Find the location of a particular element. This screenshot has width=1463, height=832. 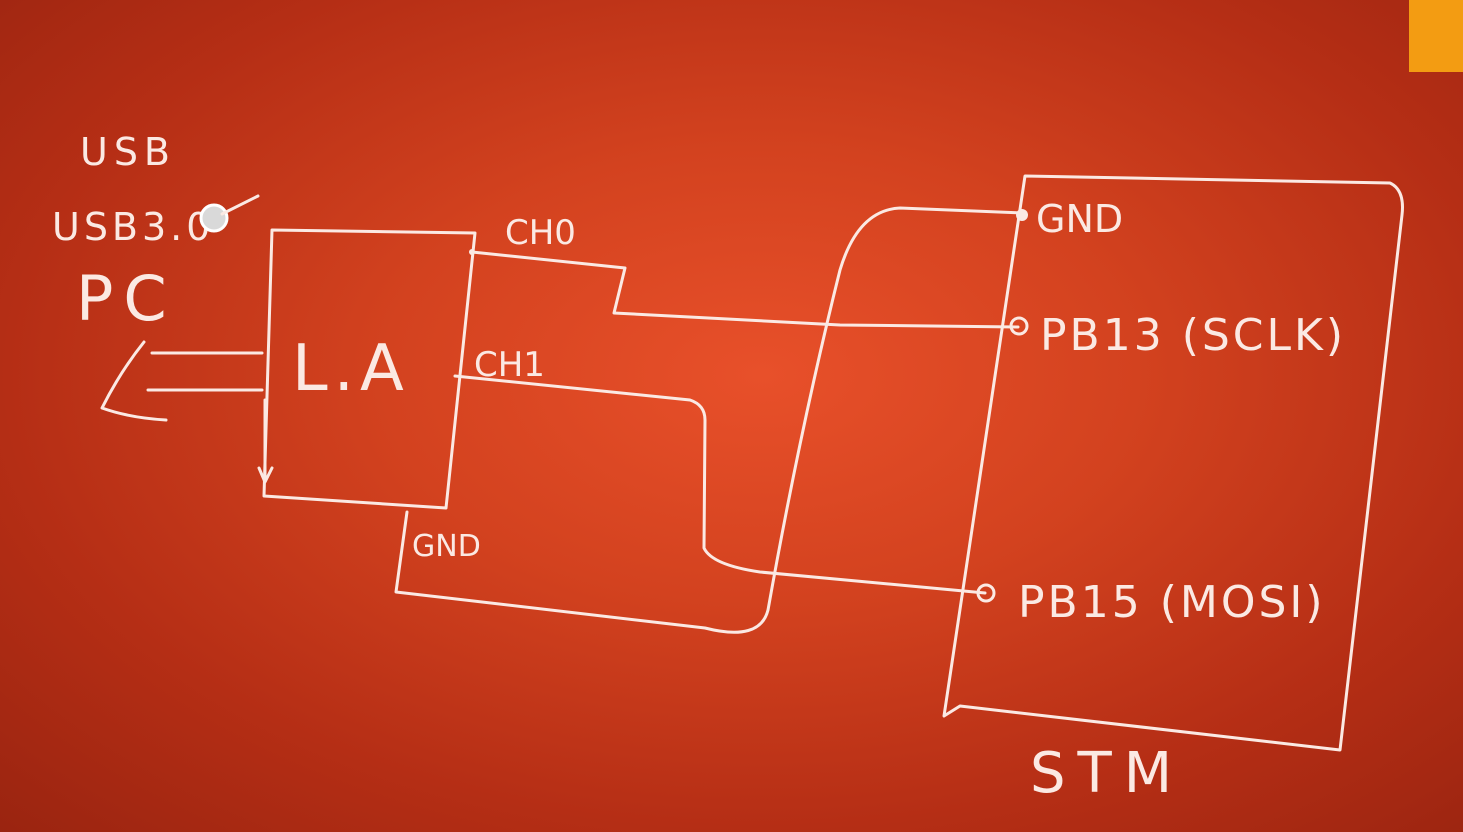

ch0-wire is located at coordinates (745, 289).